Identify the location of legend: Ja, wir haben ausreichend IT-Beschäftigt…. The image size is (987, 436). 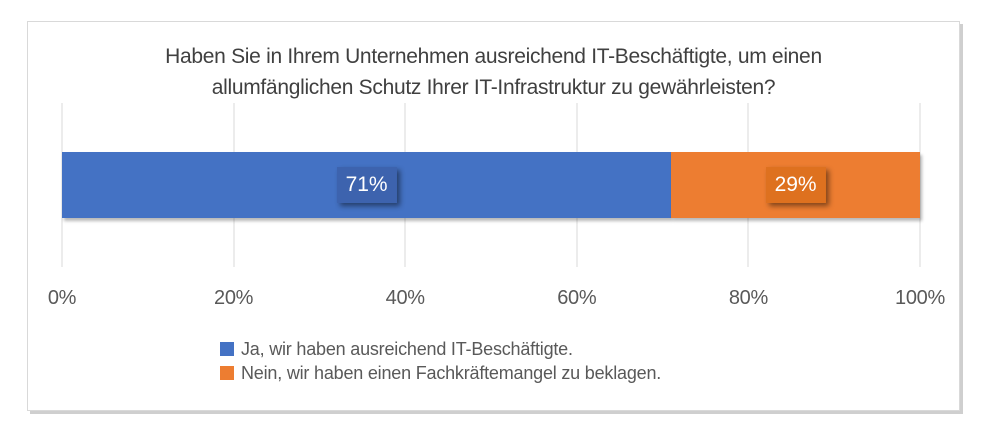
(440, 361).